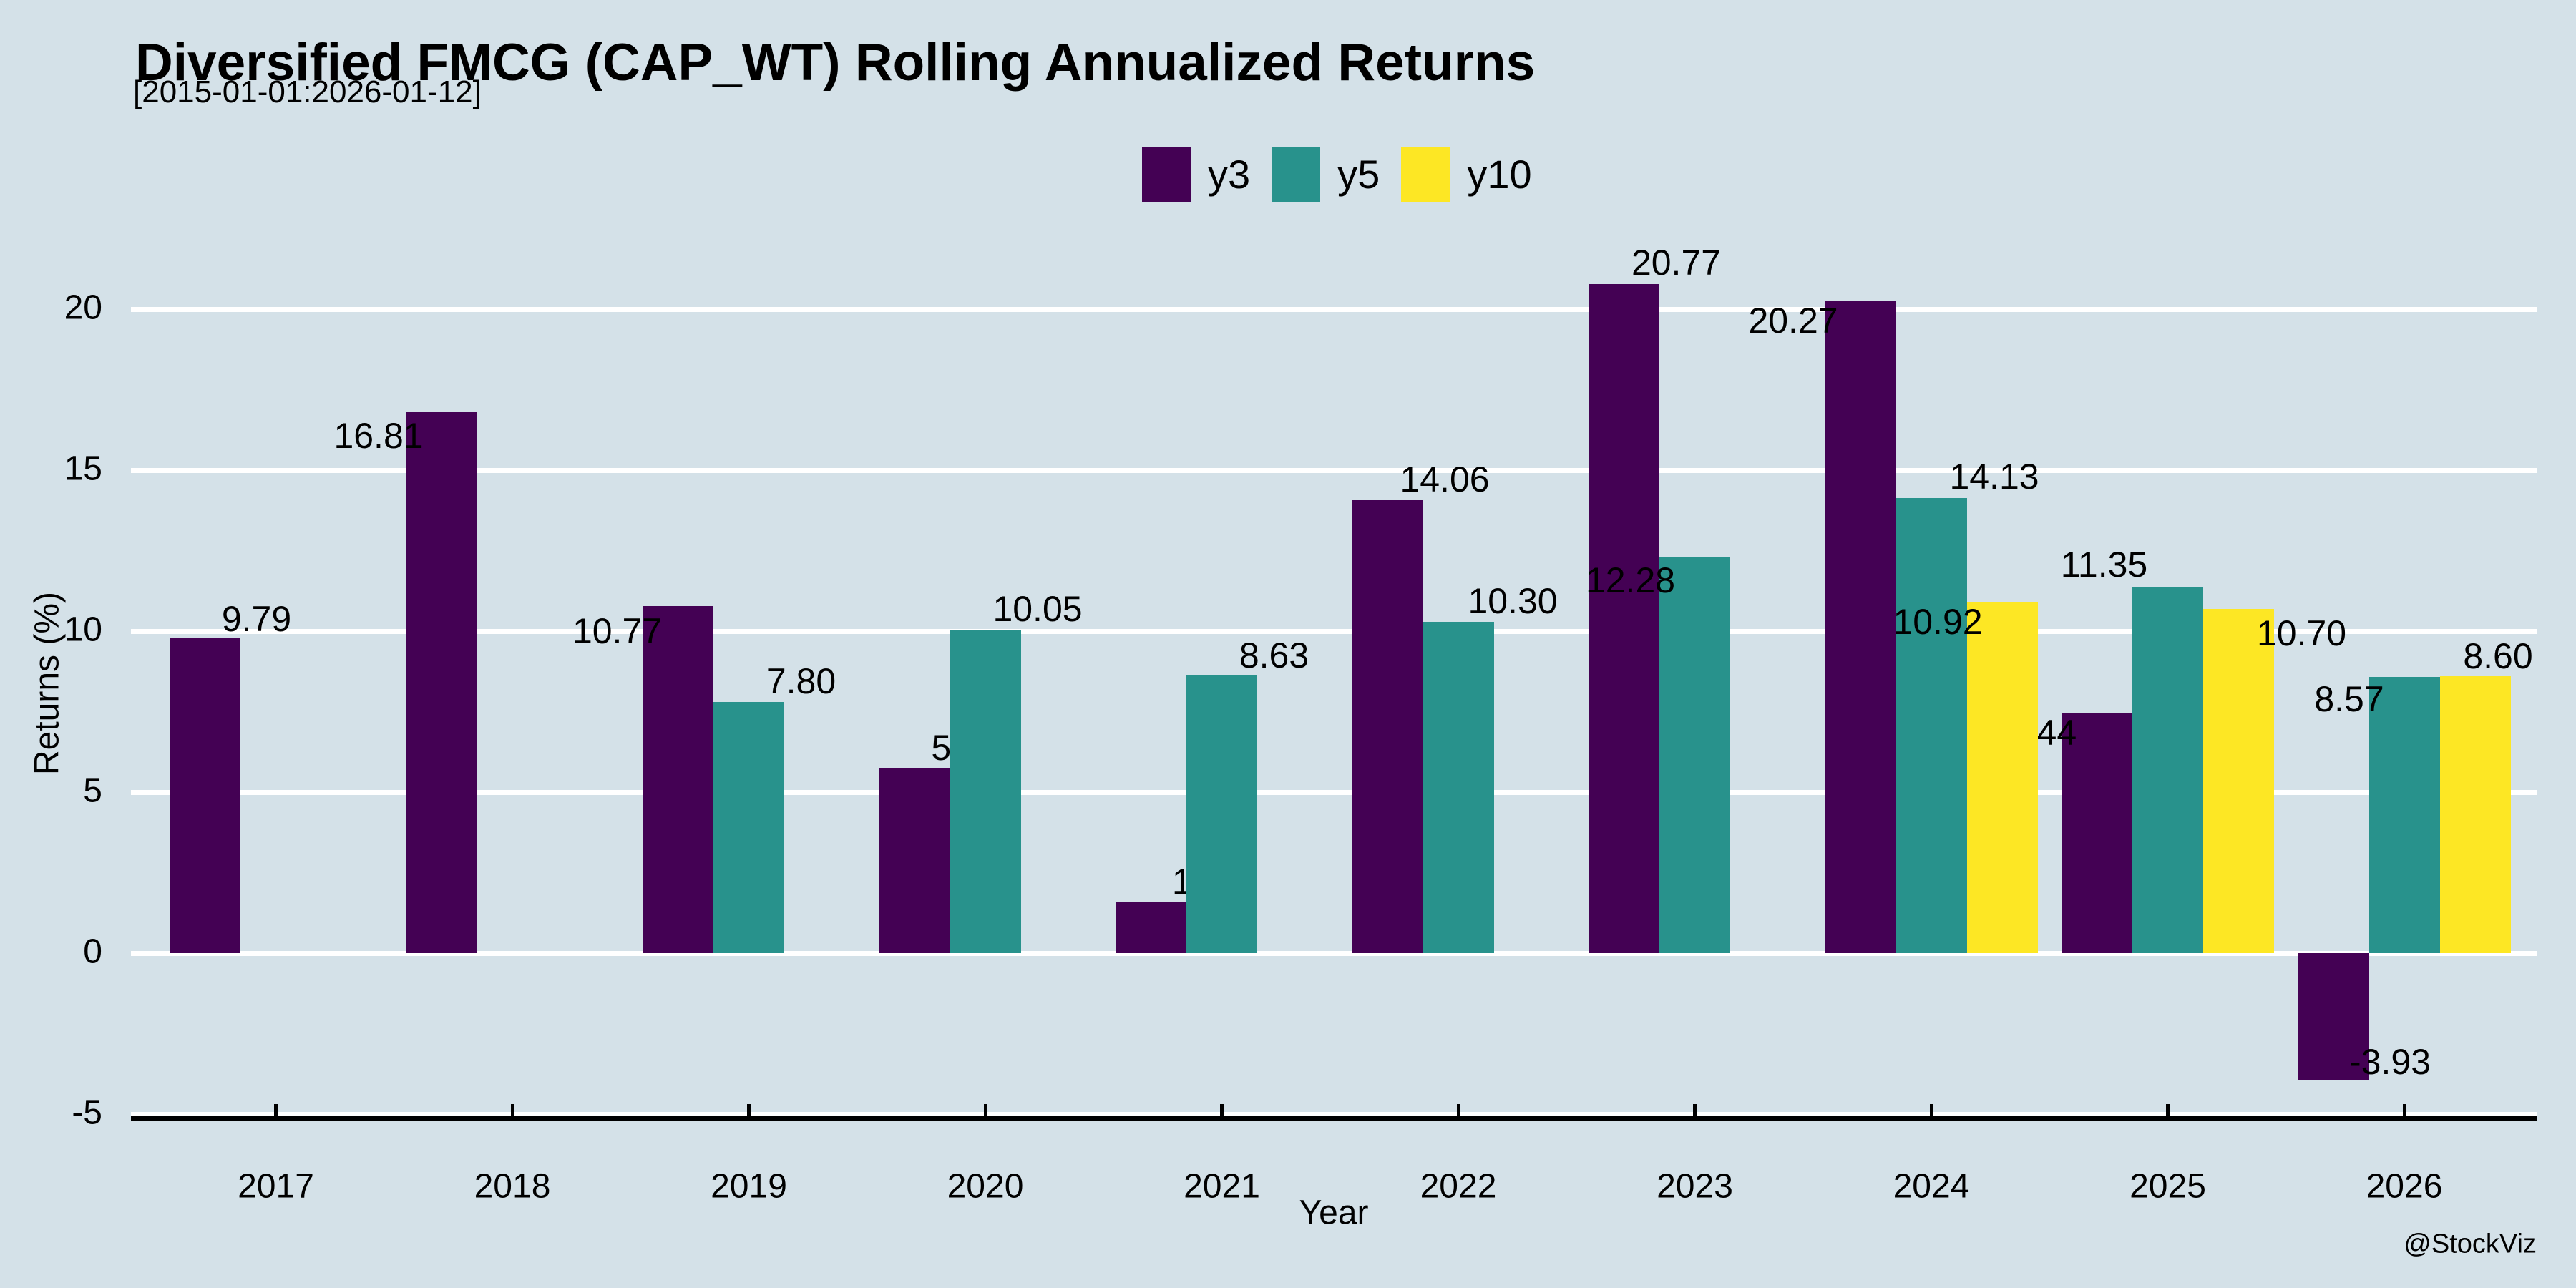 The width and height of the screenshot is (2576, 1288). Describe the element at coordinates (1458, 1186) in the screenshot. I see `x-tick-label: 2022` at that location.